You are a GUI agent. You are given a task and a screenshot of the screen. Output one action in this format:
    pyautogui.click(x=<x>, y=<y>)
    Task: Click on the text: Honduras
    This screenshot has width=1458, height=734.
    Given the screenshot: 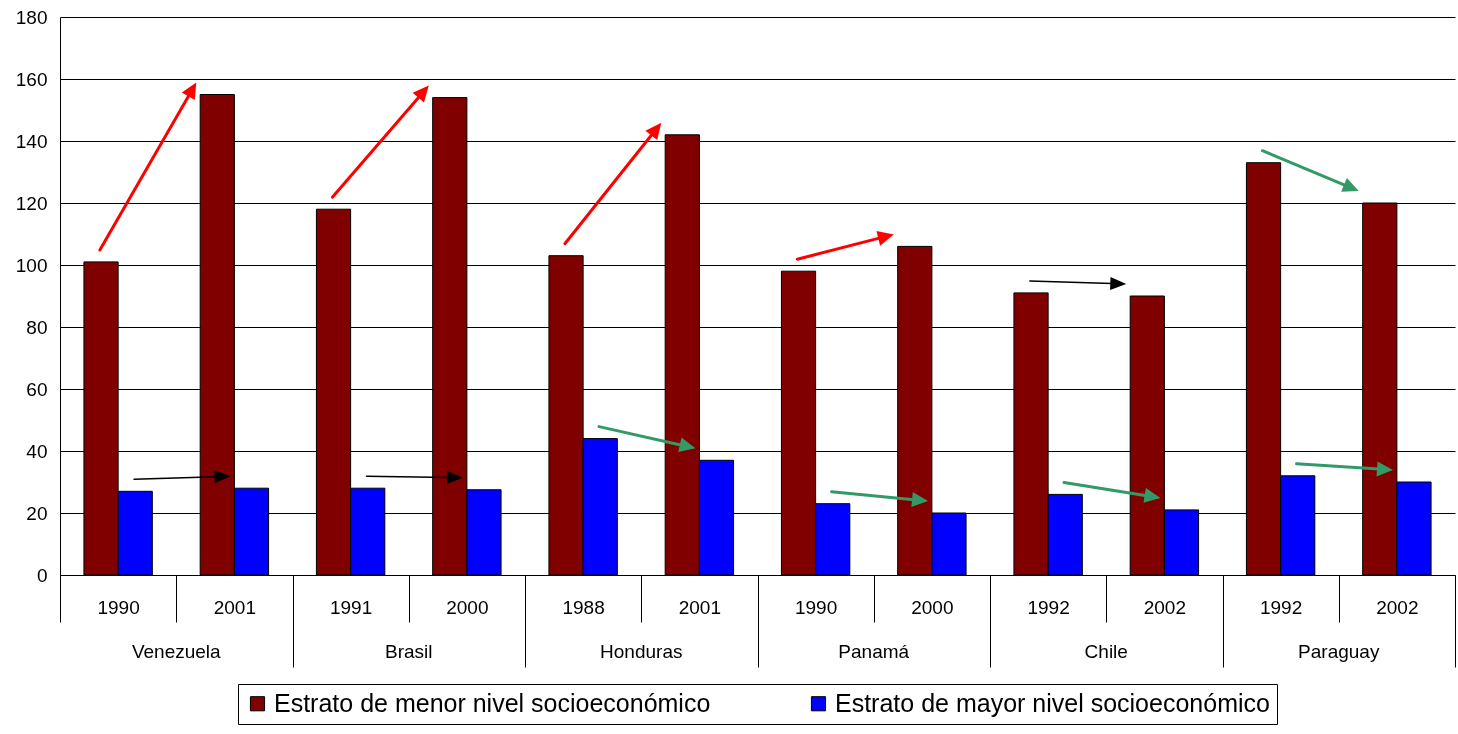 What is the action you would take?
    pyautogui.click(x=641, y=651)
    